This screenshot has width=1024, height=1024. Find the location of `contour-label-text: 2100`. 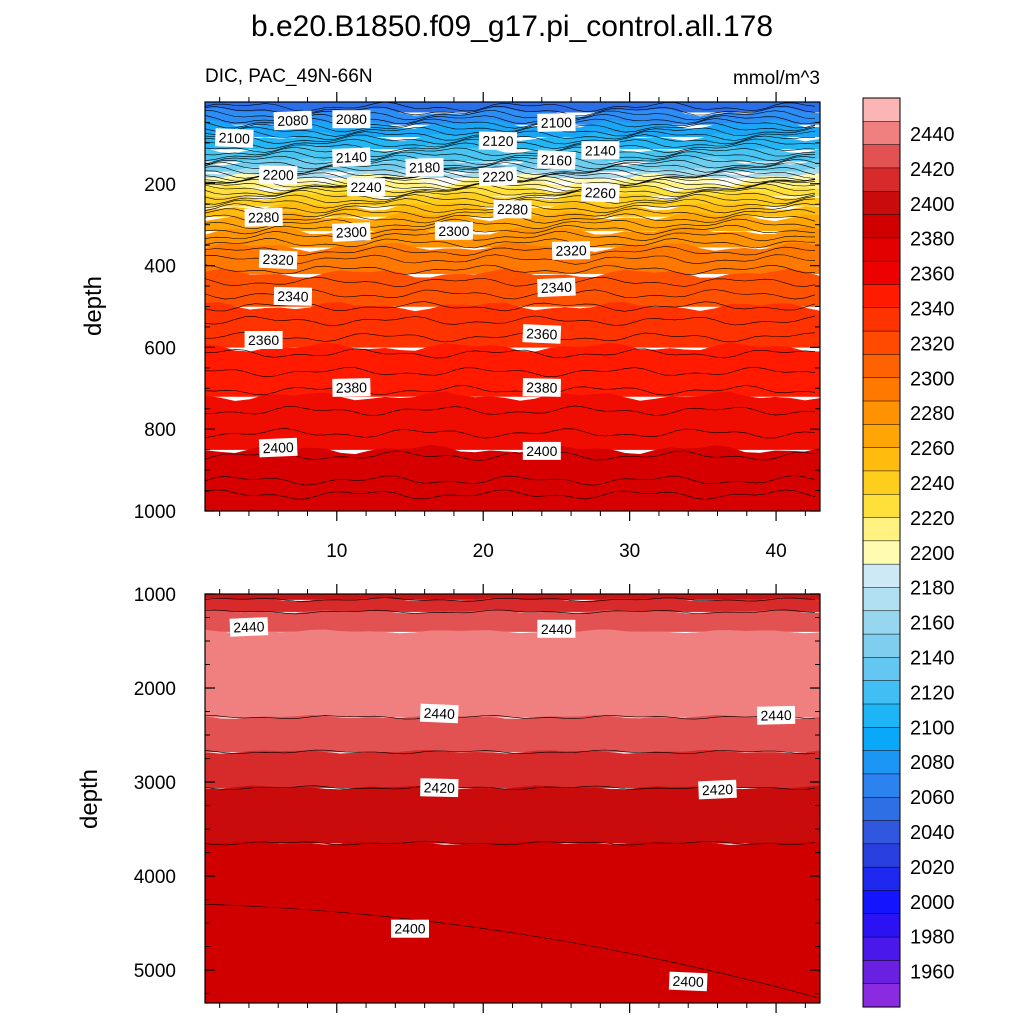

contour-label-text: 2100 is located at coordinates (557, 122).